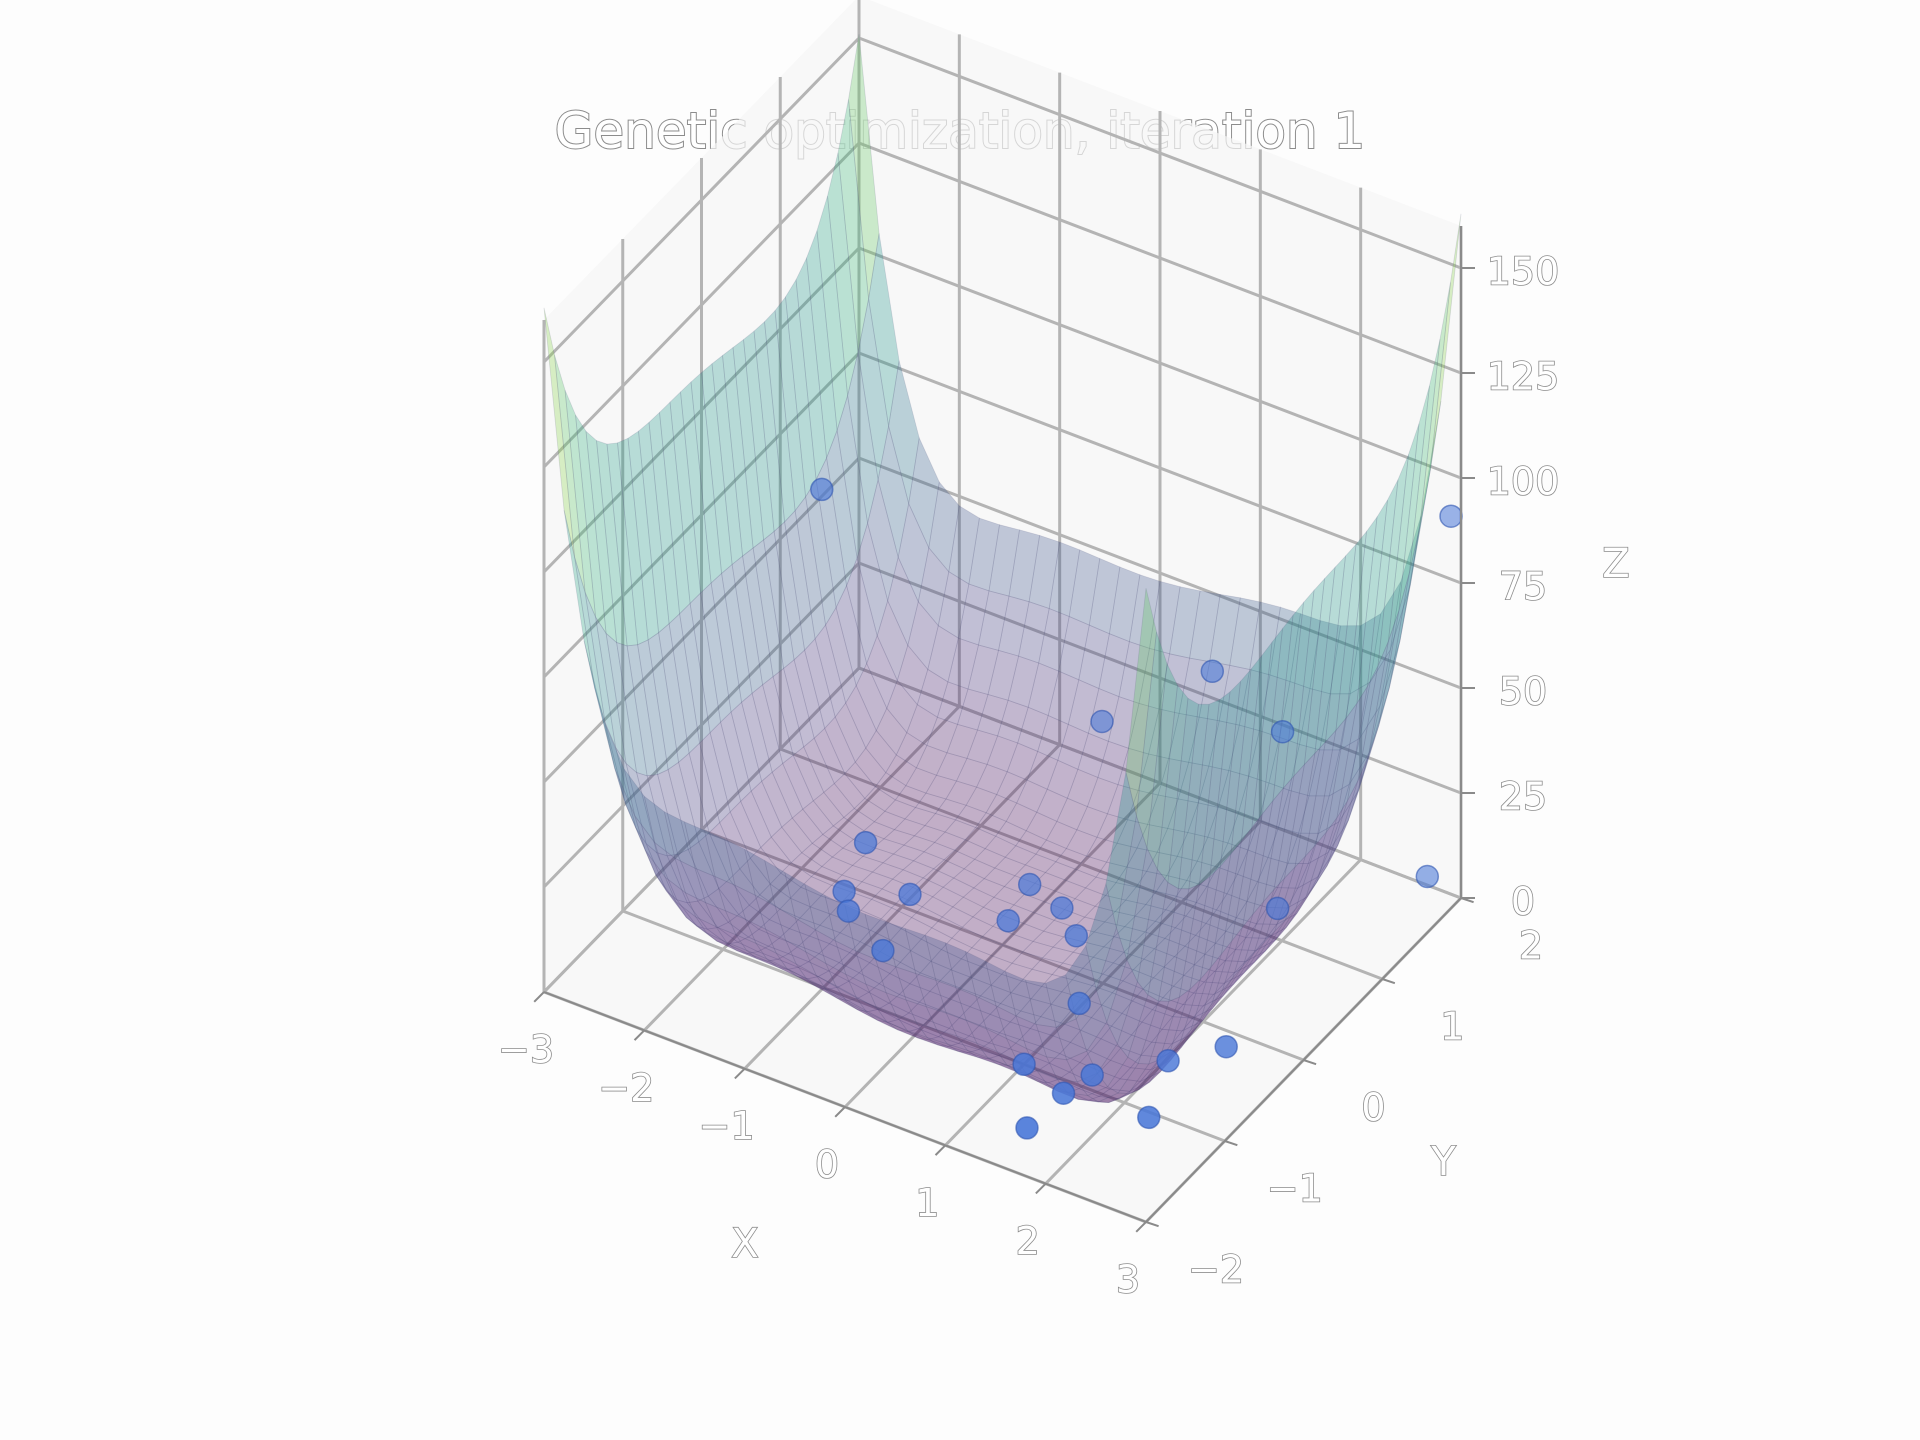 This screenshot has height=1440, width=1920. What do you see at coordinates (1388, 981) in the screenshot?
I see `y-tick-mark` at bounding box center [1388, 981].